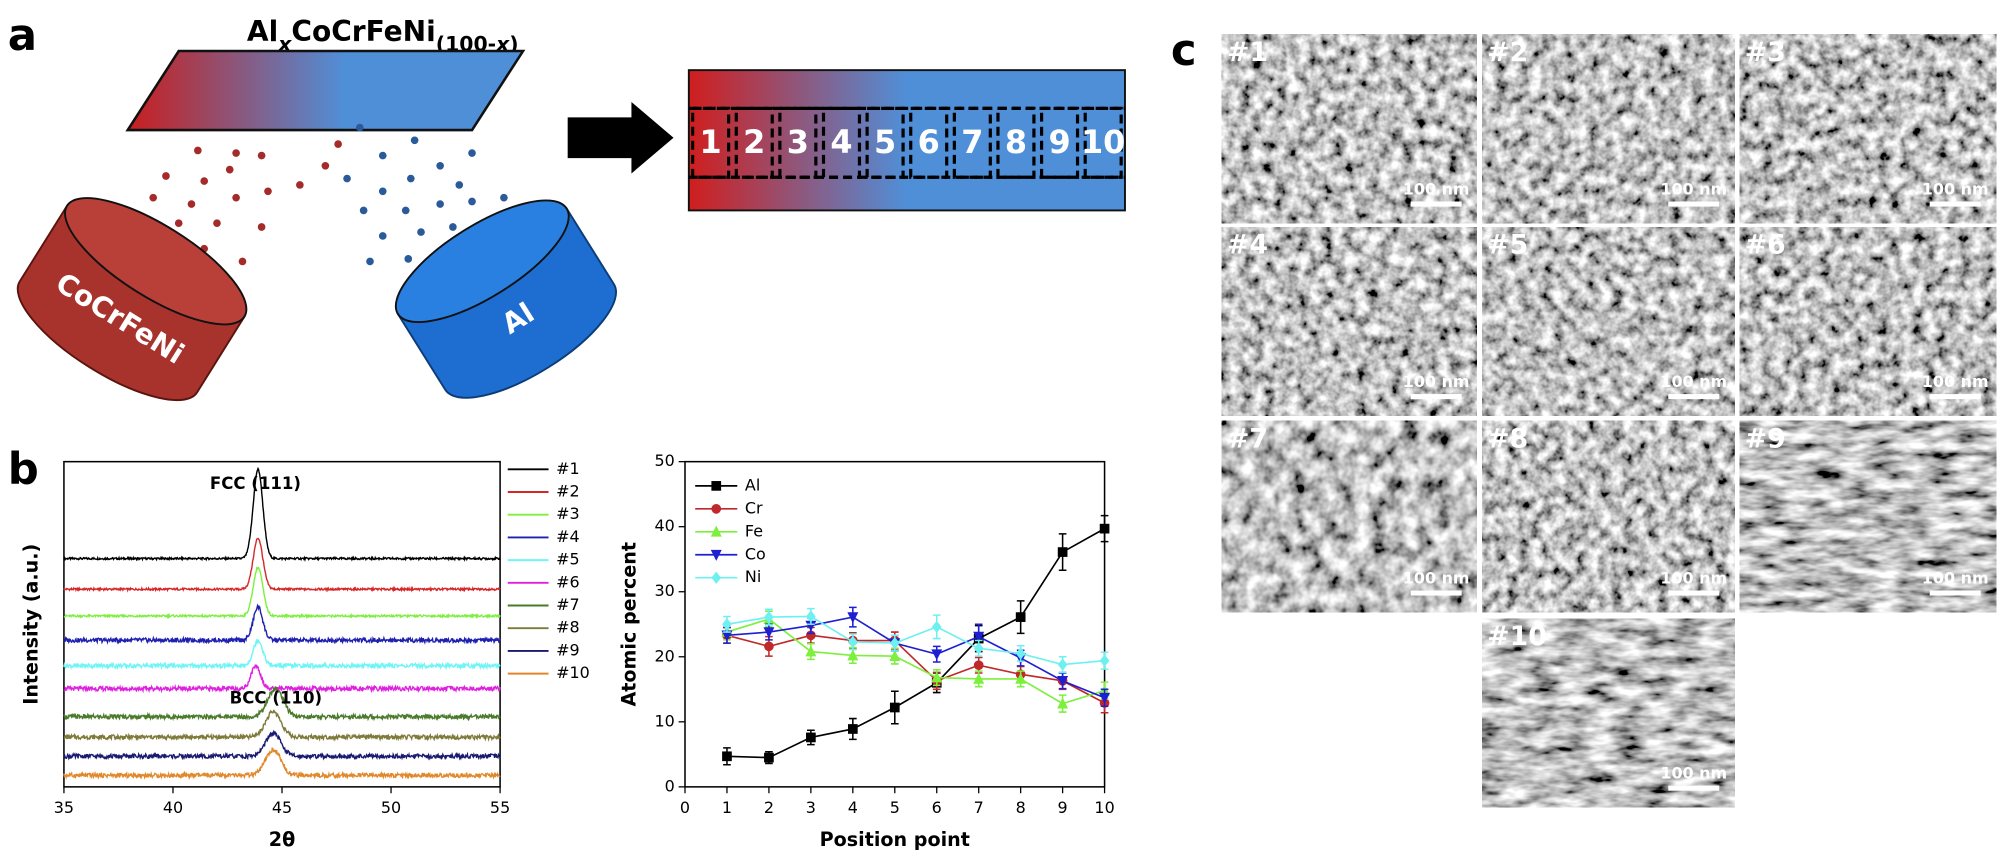 This screenshot has width=2000, height=857. Describe the element at coordinates (1517, 636) in the screenshot. I see `tile-label: #10` at that location.